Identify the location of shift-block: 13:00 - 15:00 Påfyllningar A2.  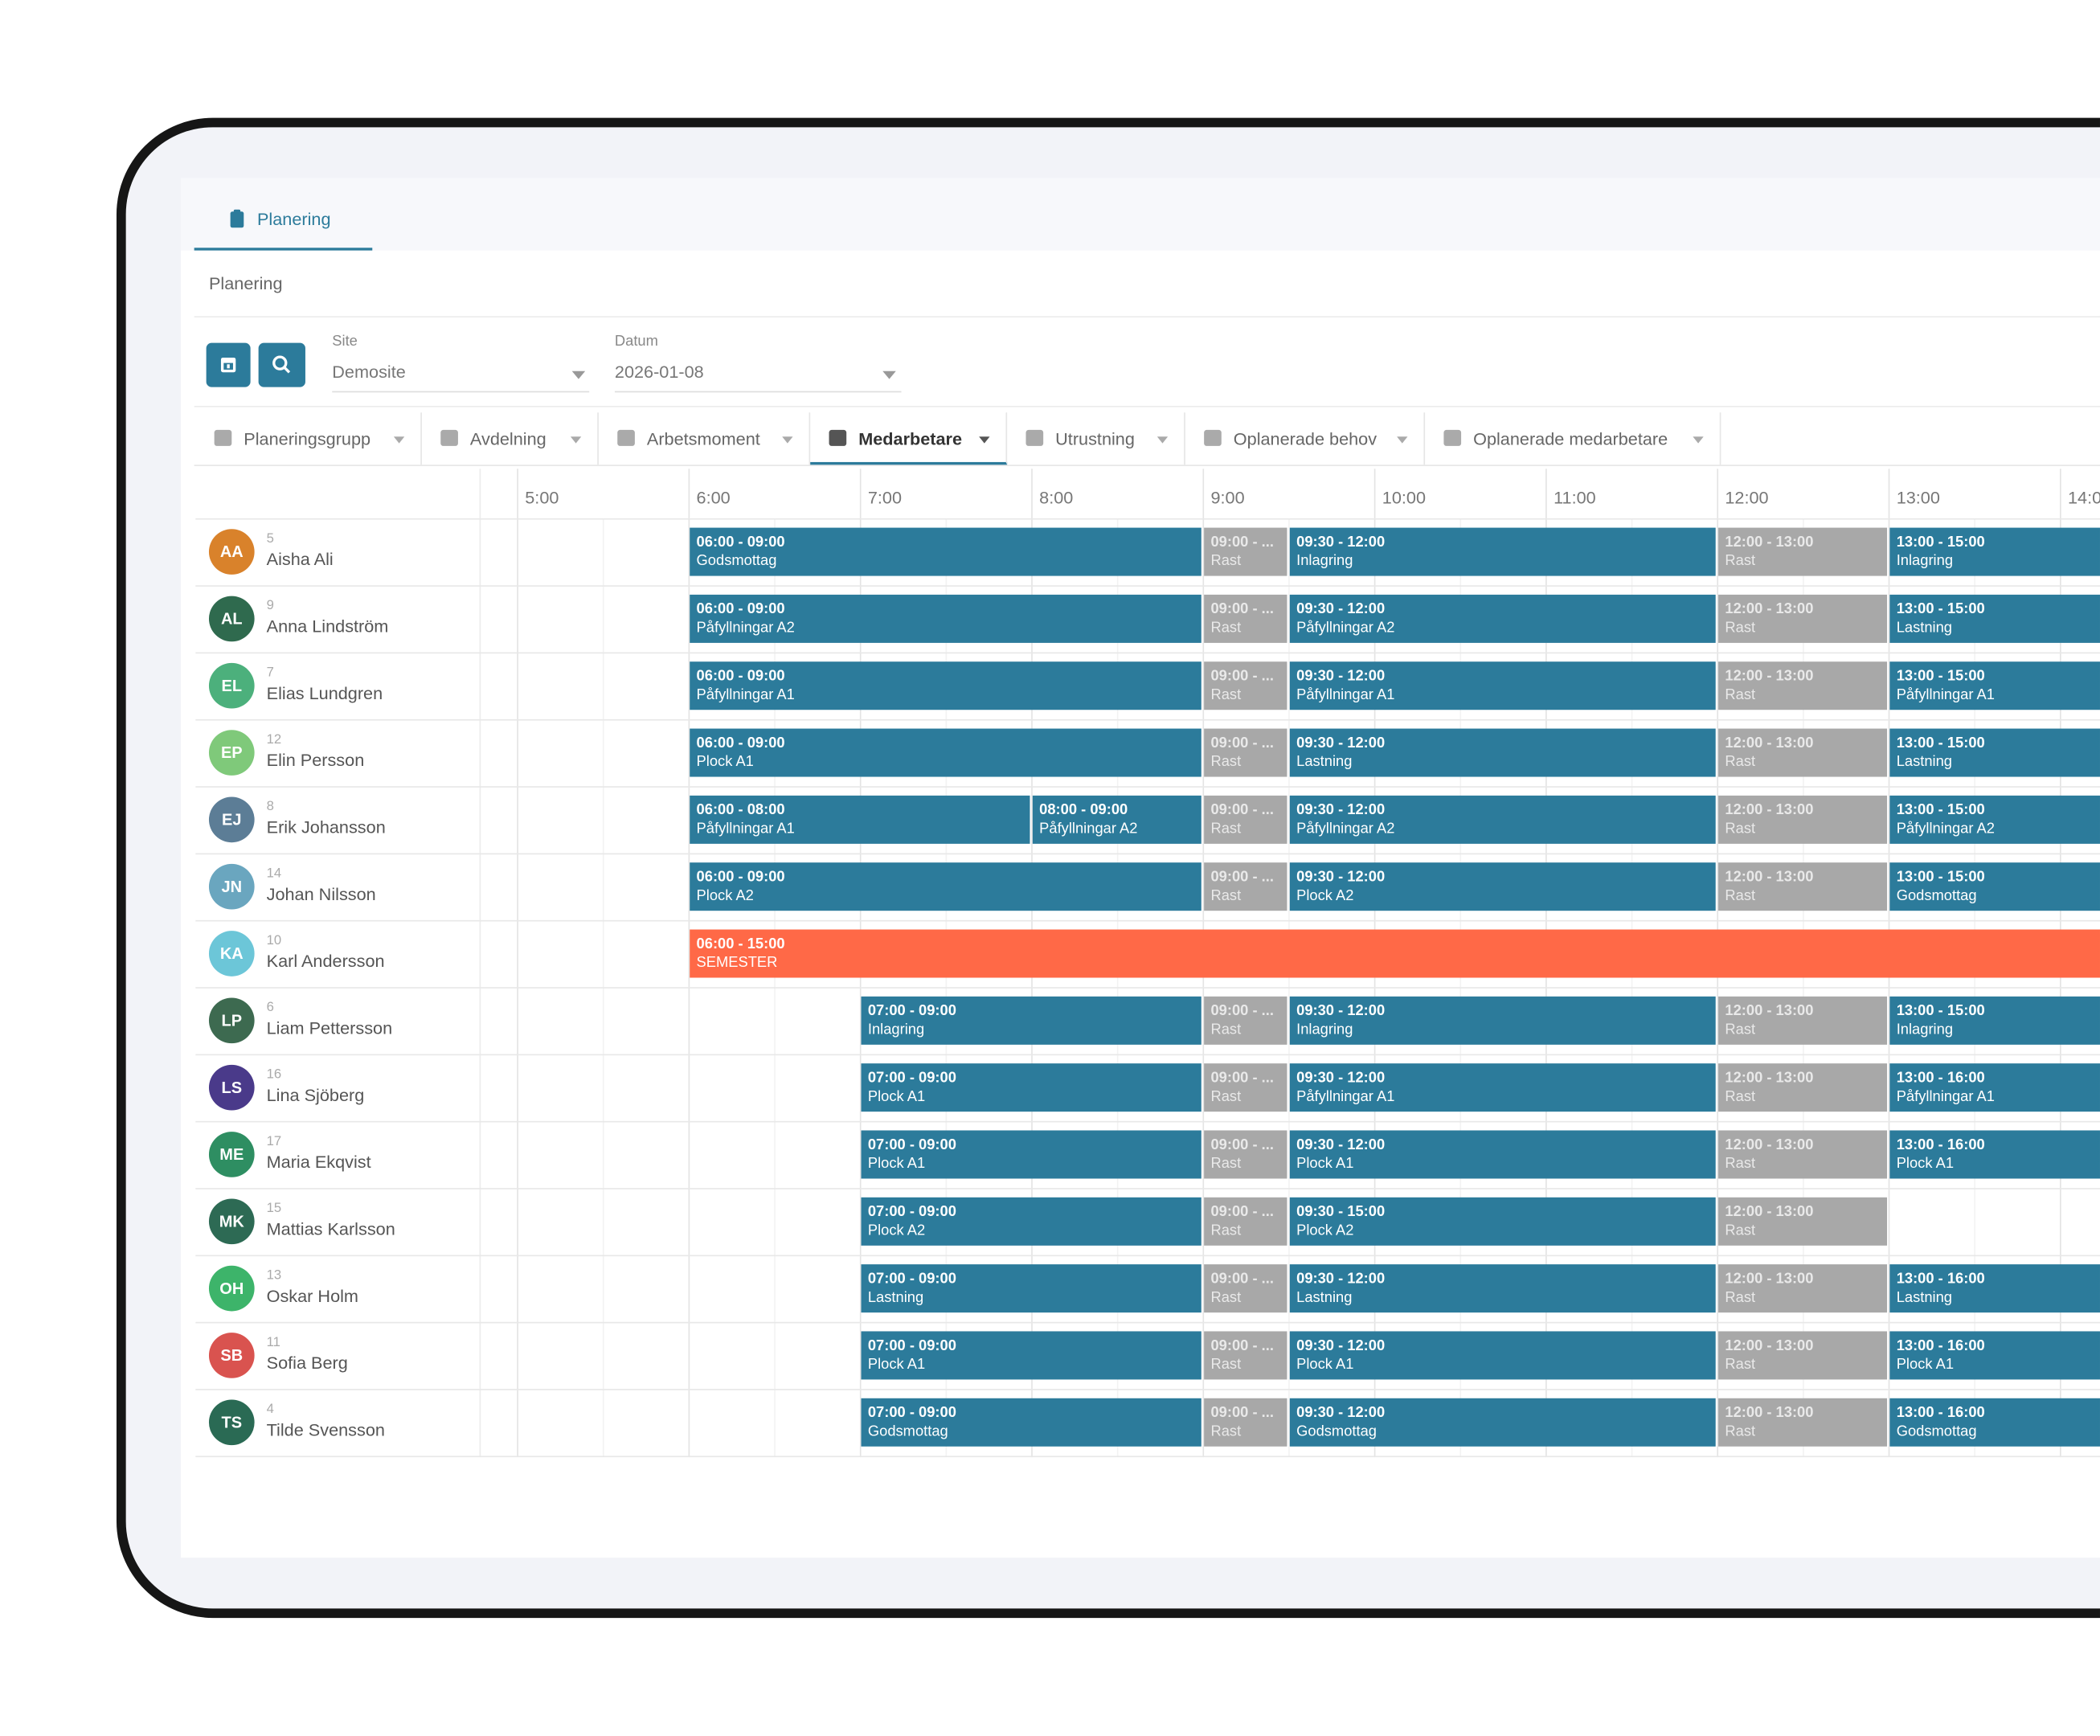
(1994, 819).